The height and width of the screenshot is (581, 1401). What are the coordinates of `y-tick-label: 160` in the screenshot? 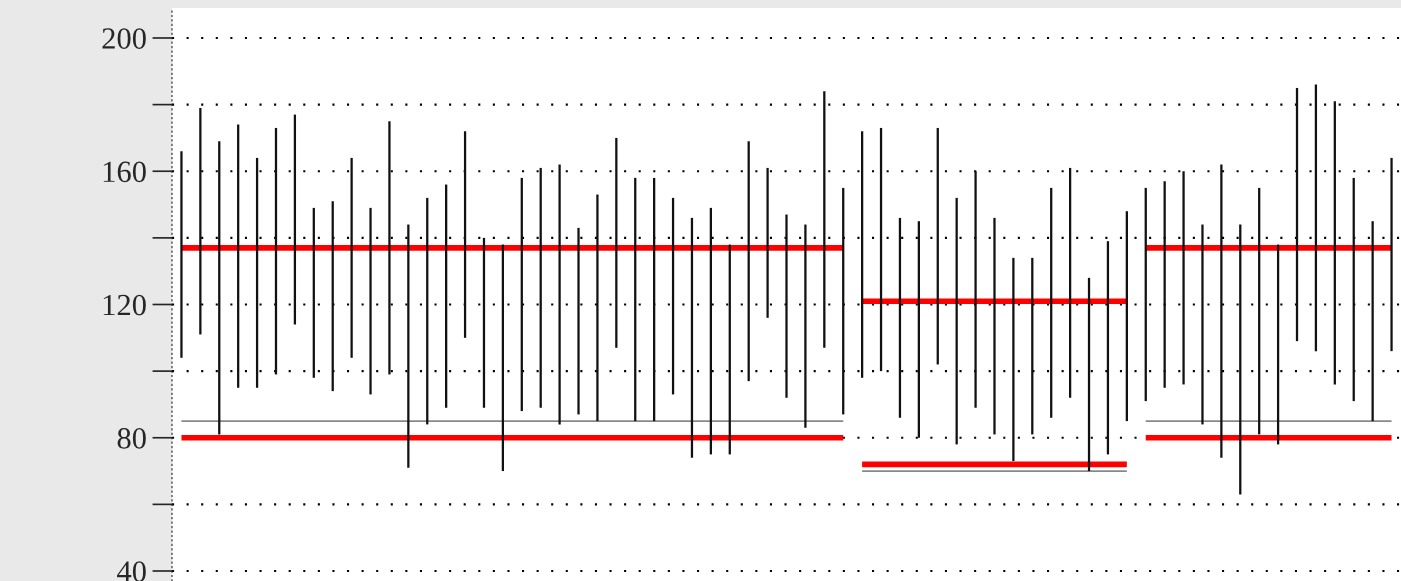 It's located at (124, 172).